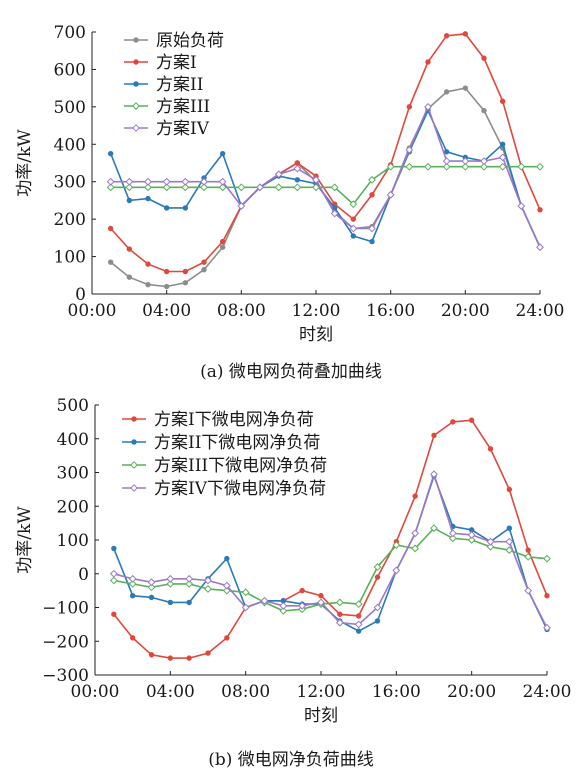  I want to click on y-tick-label: 400, so click(70, 145).